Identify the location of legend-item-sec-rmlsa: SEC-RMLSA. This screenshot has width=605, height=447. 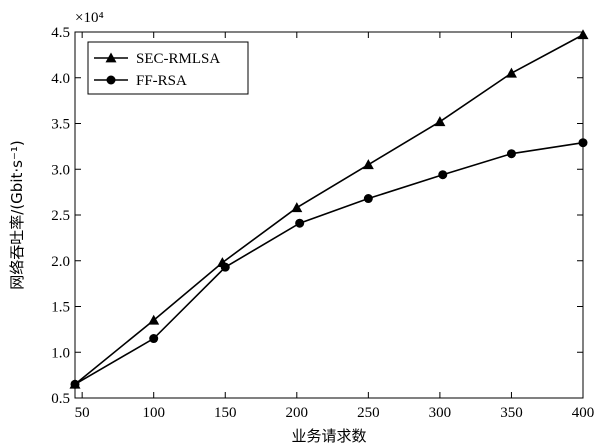
(157, 59).